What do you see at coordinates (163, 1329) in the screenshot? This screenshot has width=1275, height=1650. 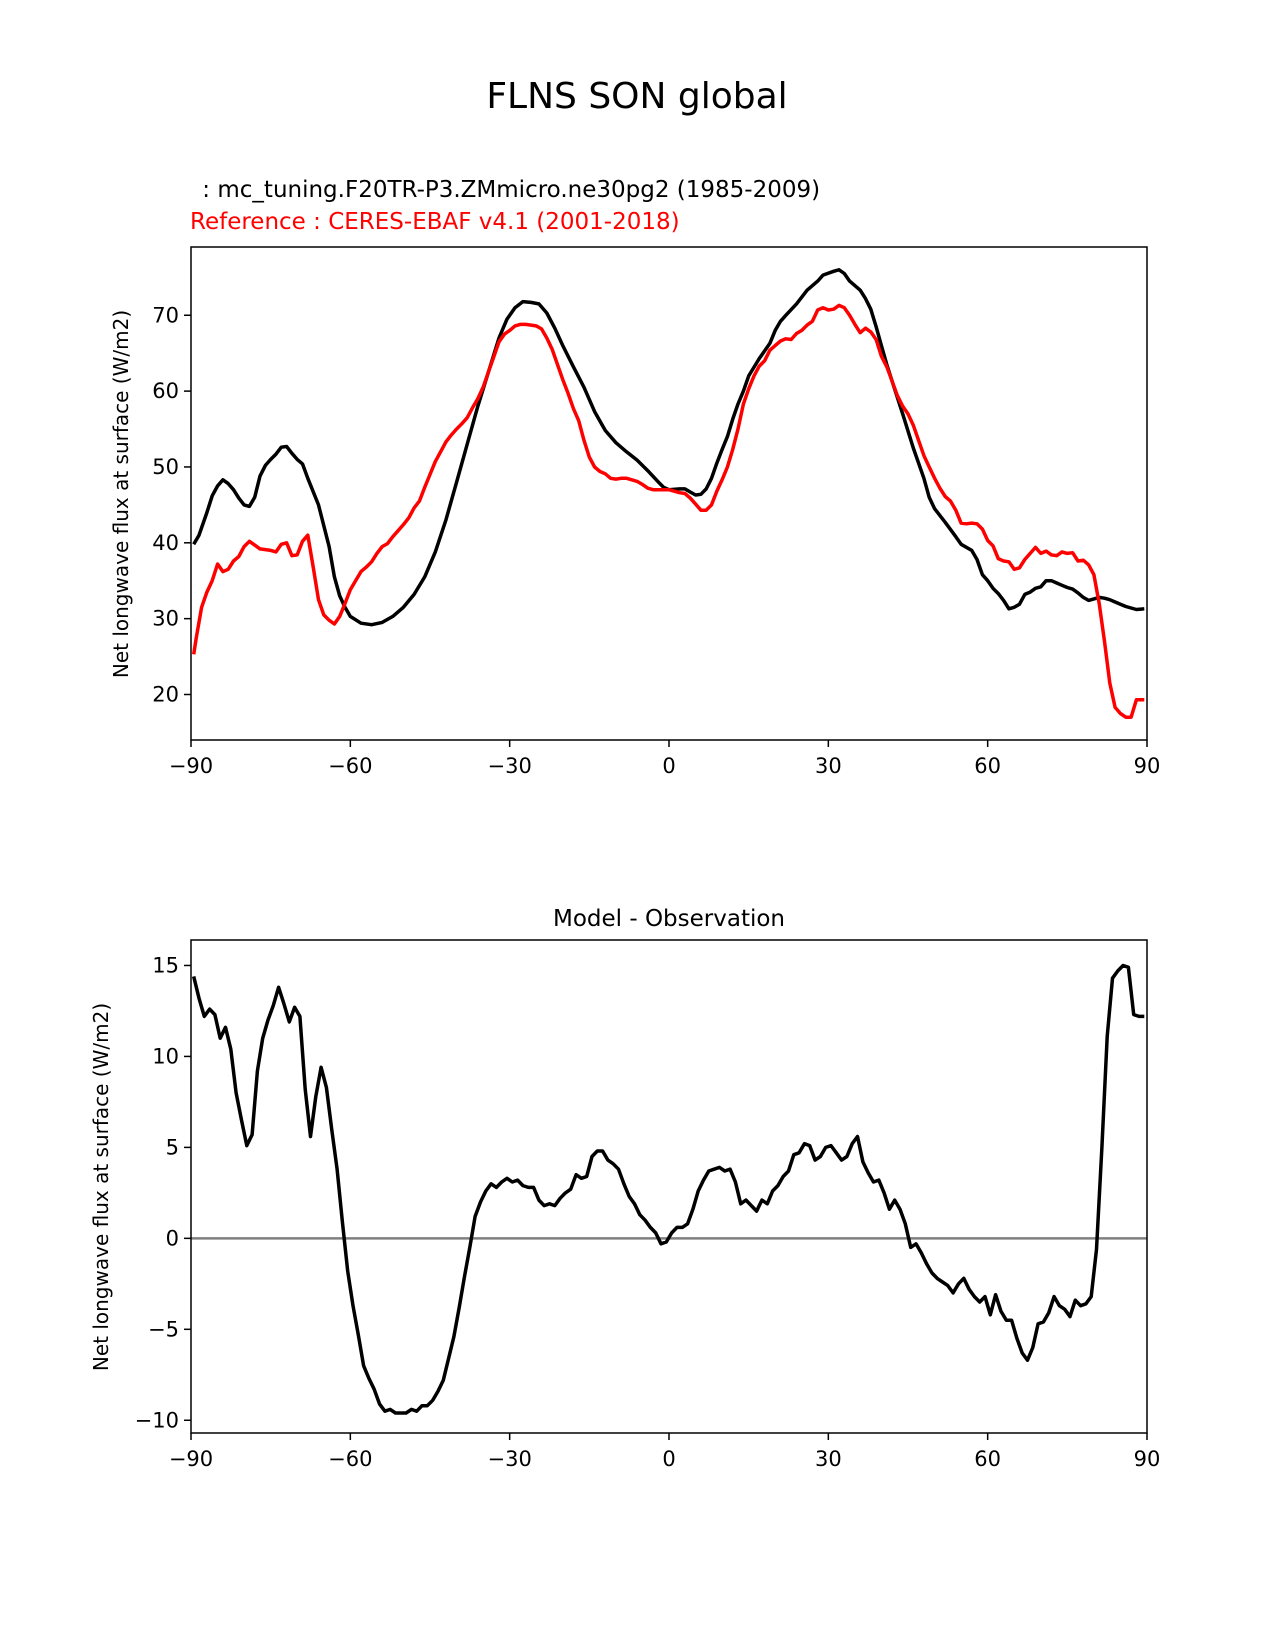 I see `y-tick-label: −5` at bounding box center [163, 1329].